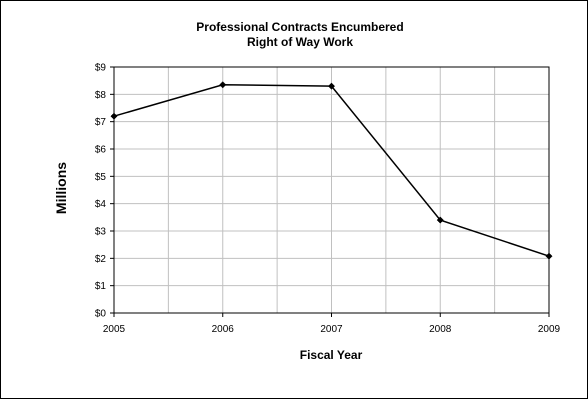  What do you see at coordinates (101, 204) in the screenshot?
I see `y-tick-label: $4` at bounding box center [101, 204].